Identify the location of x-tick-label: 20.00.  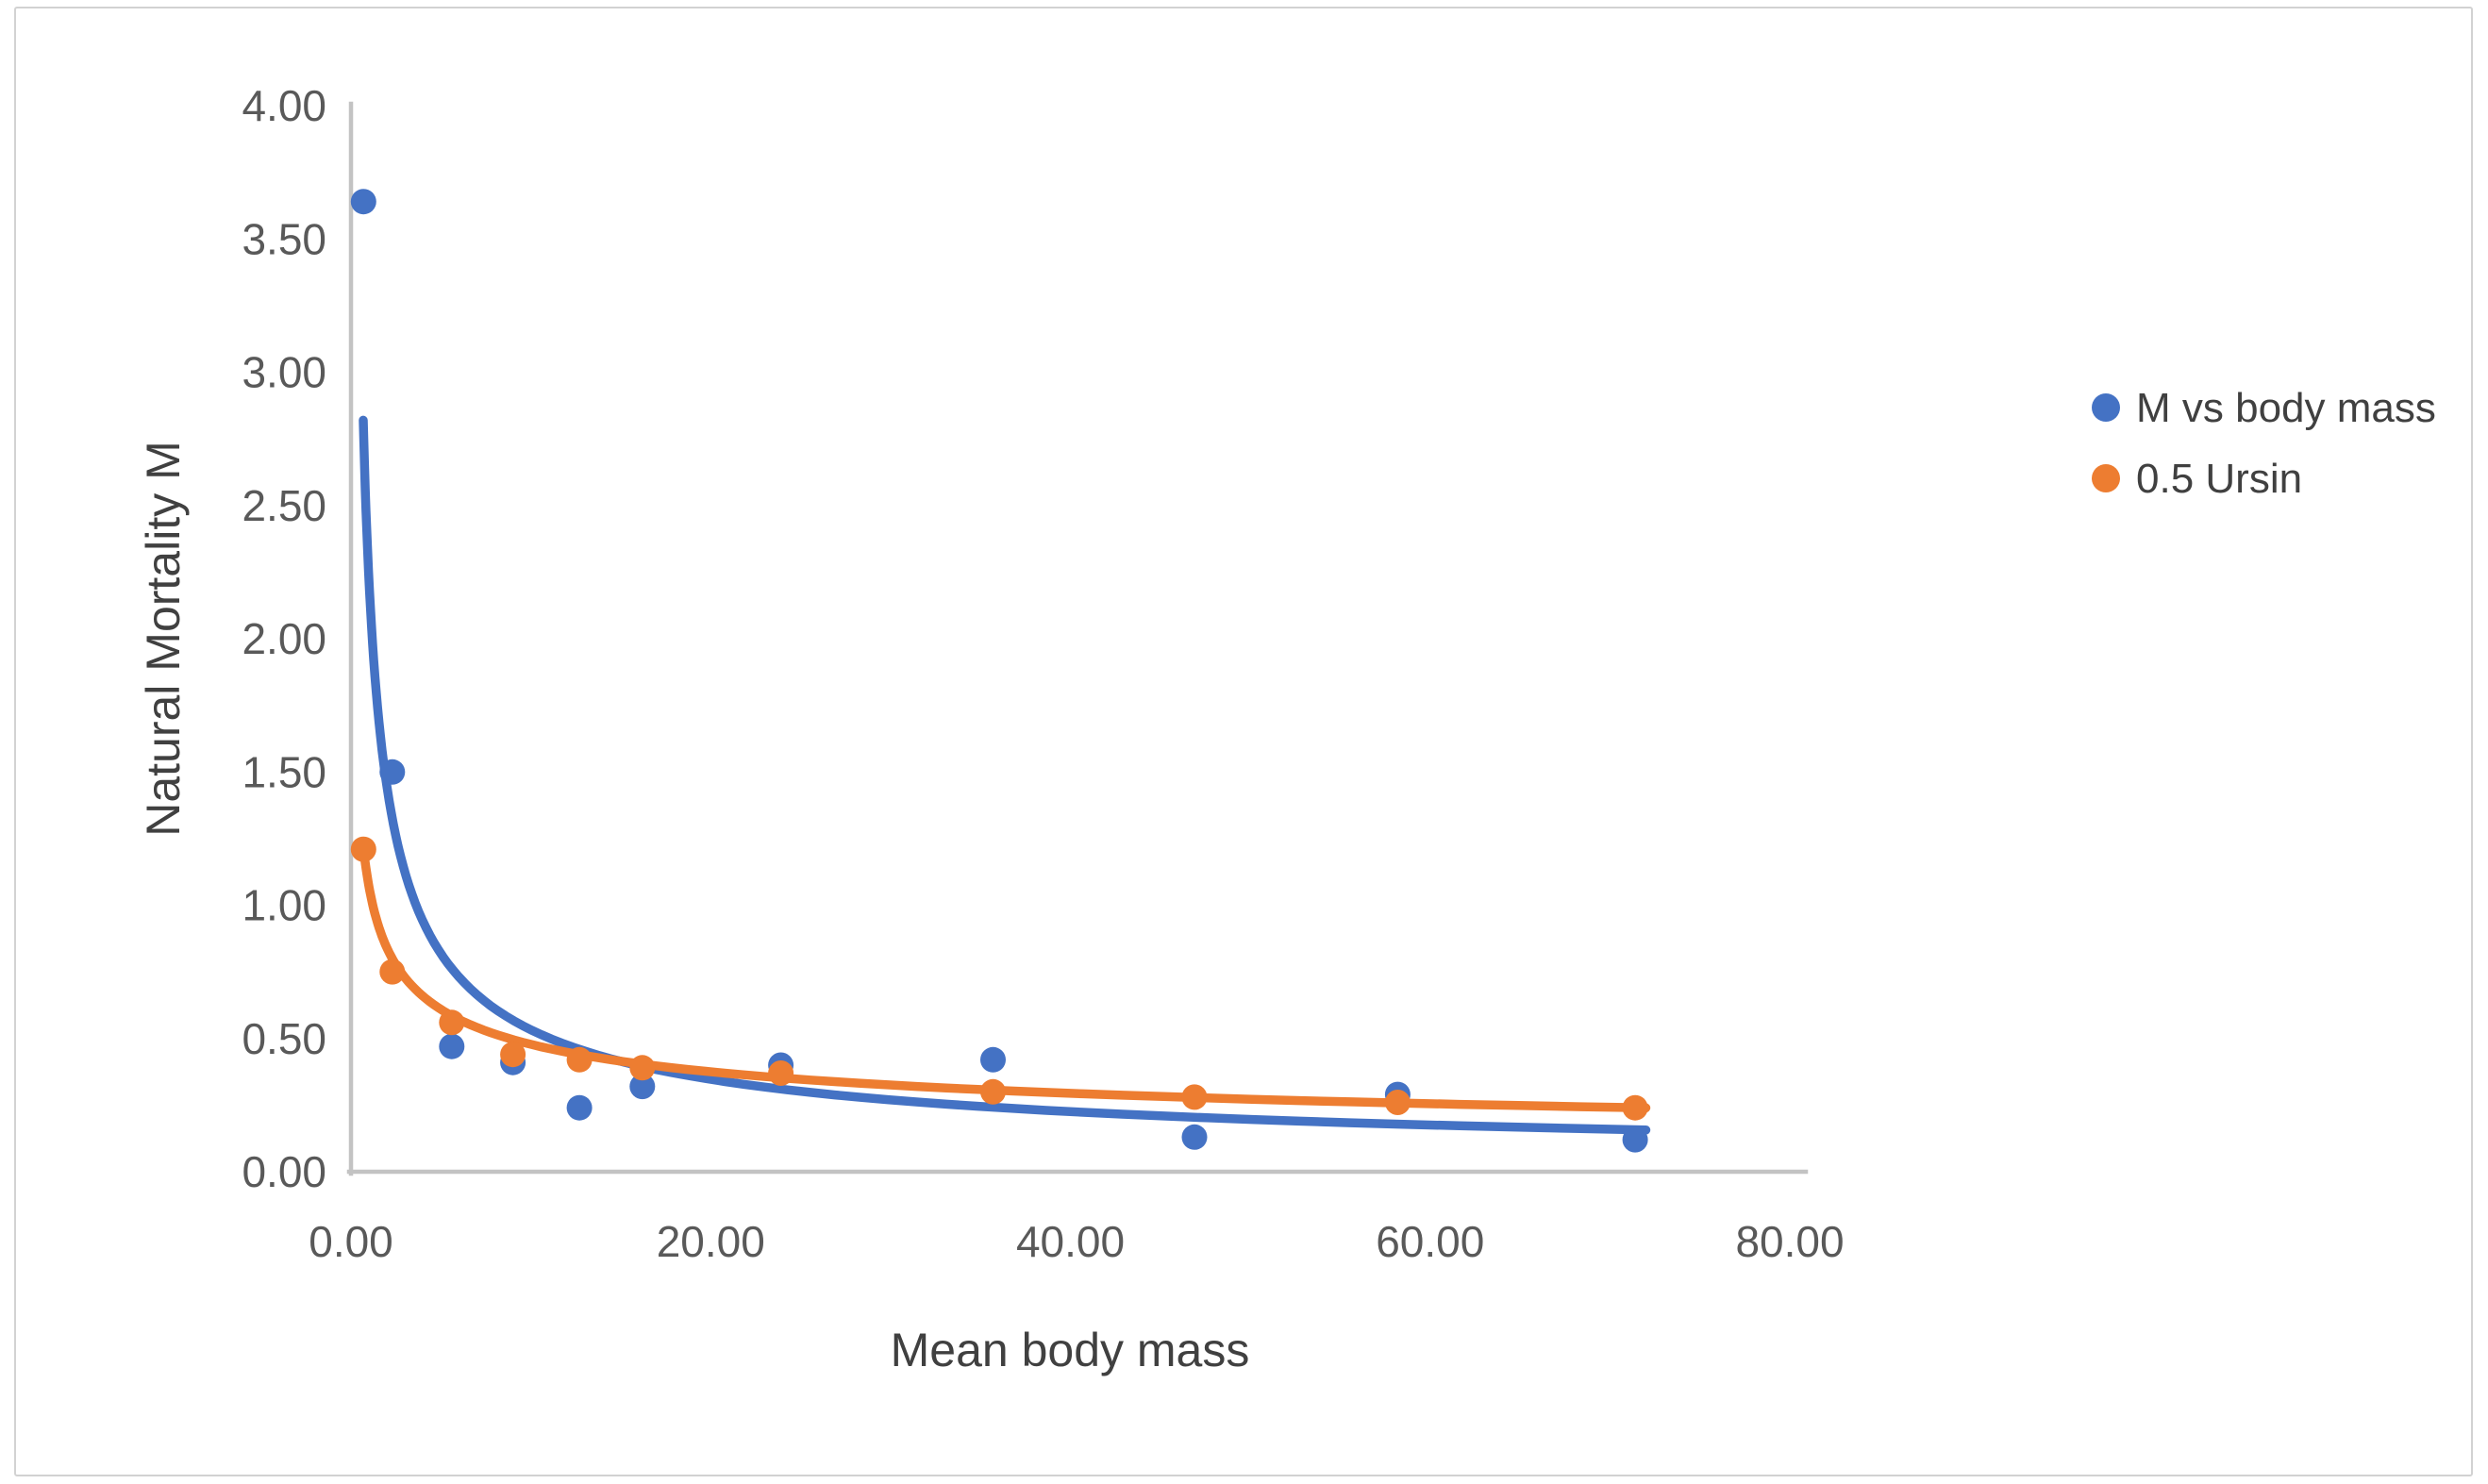
(711, 1241).